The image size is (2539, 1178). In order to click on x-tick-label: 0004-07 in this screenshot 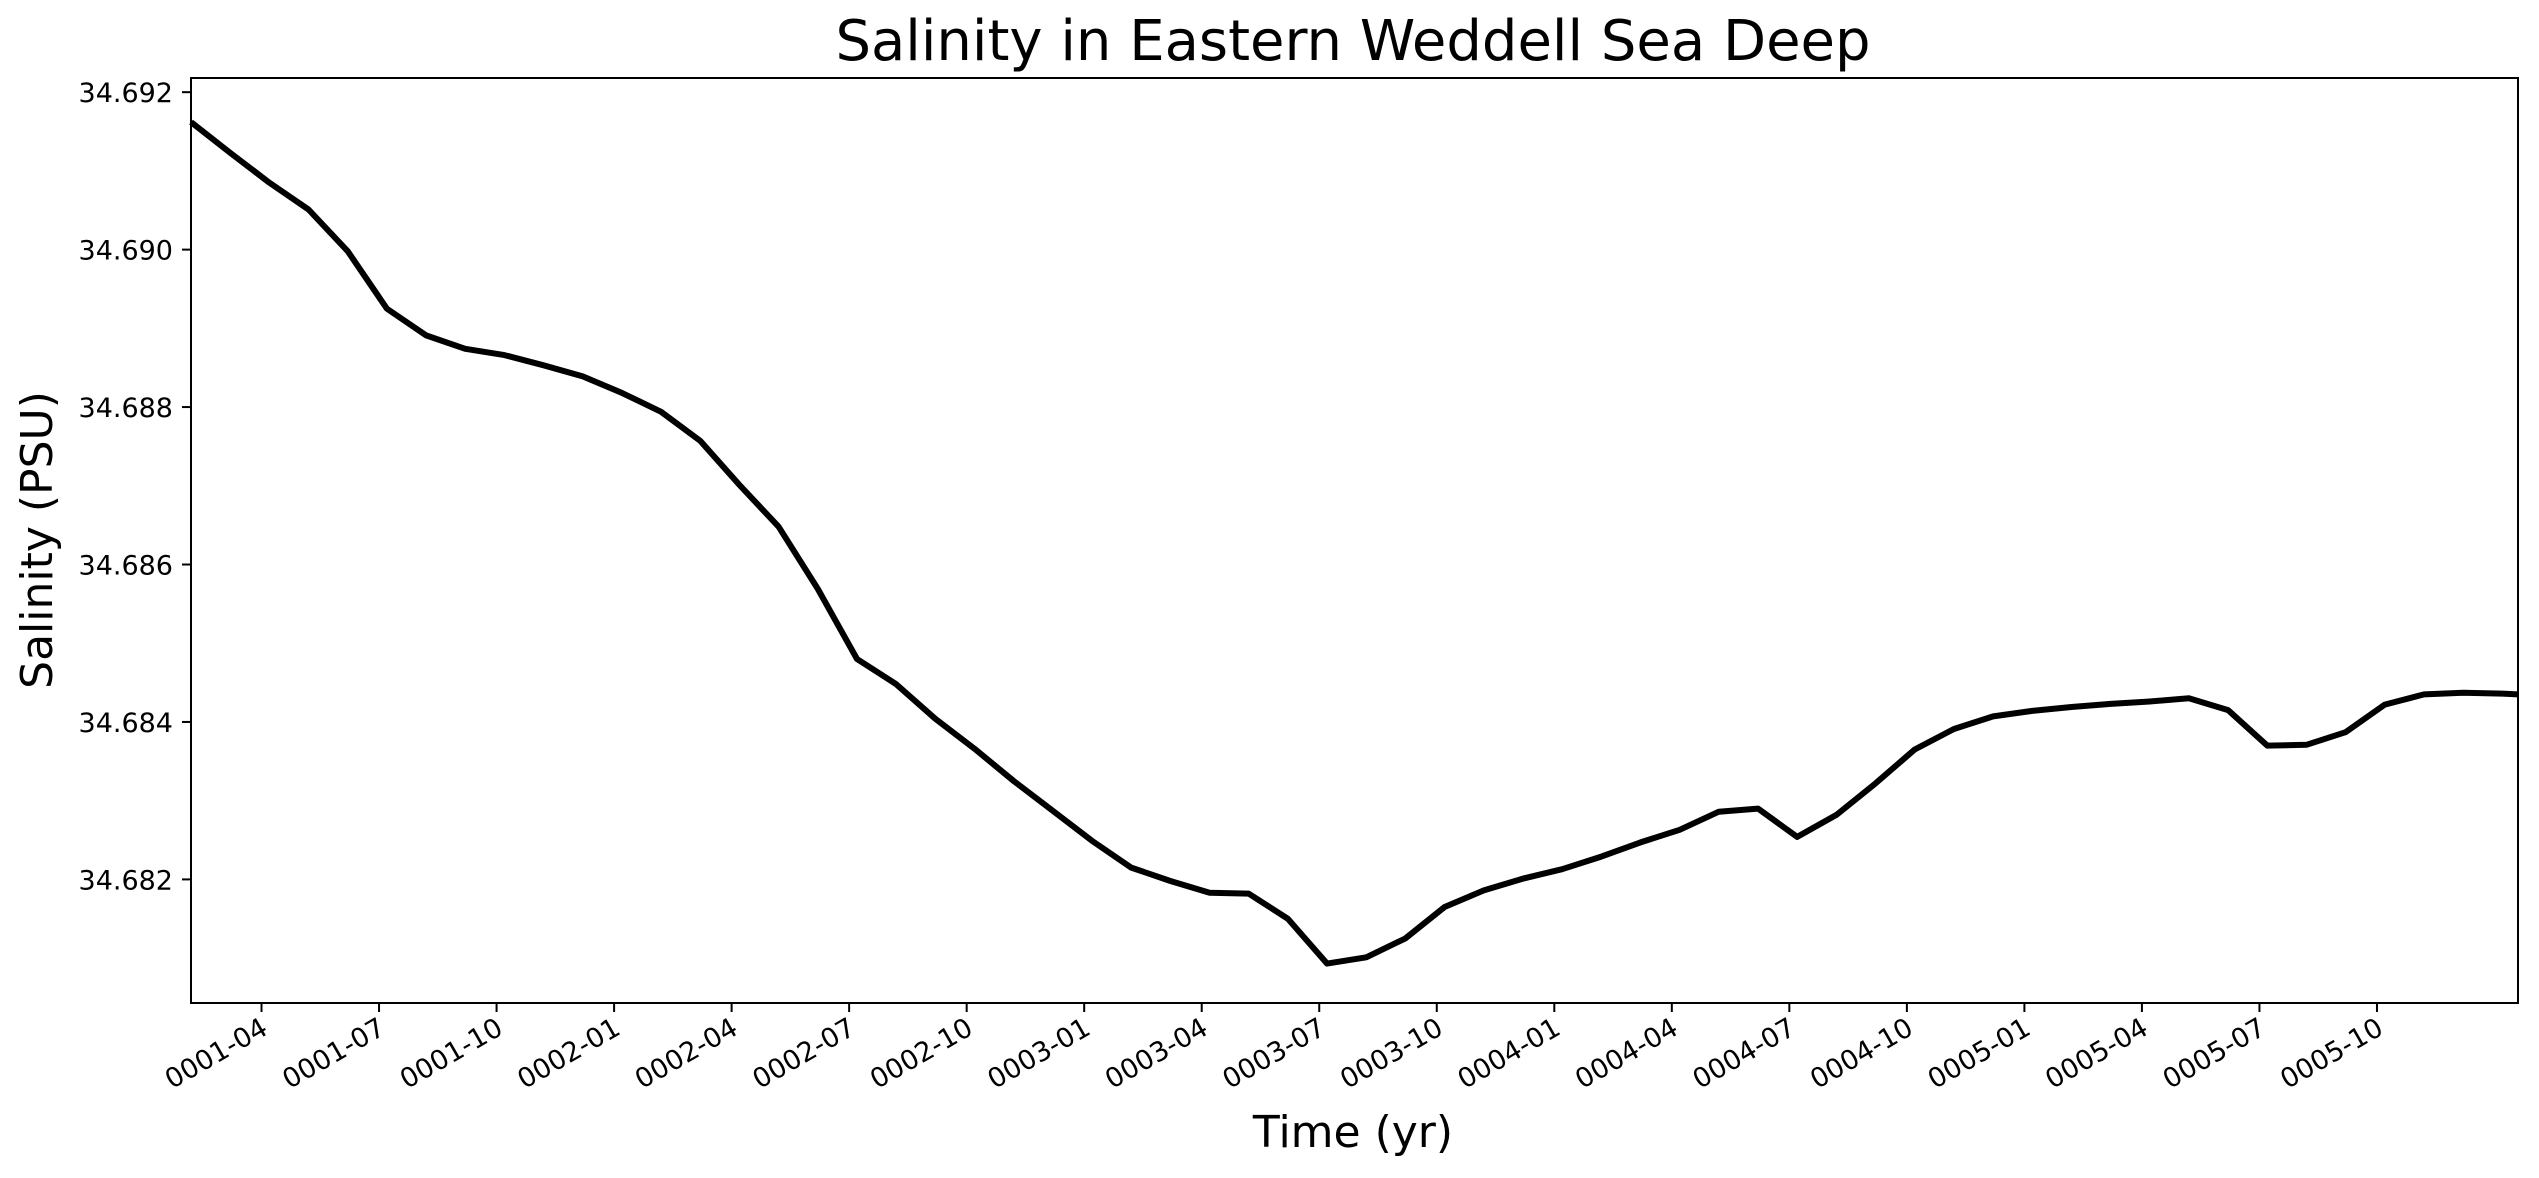, I will do `click(1744, 1053)`.